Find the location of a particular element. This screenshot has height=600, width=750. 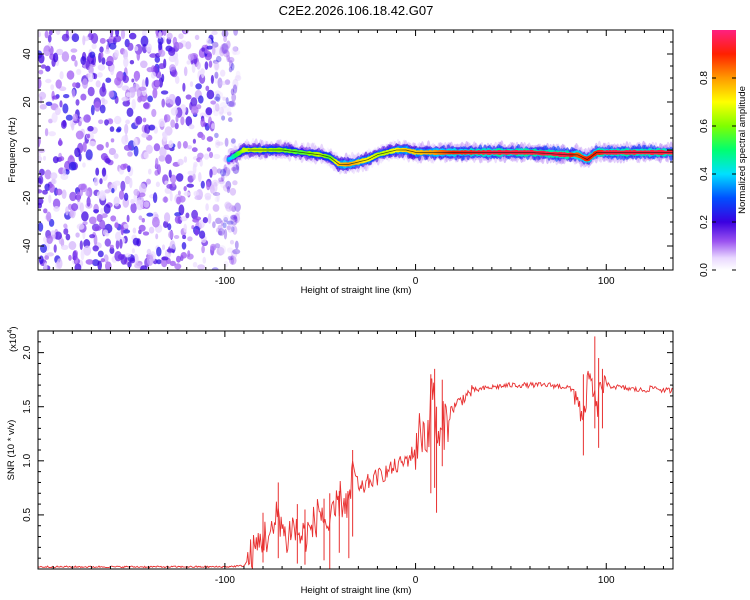

colorbar-gradient is located at coordinates (724, 150).